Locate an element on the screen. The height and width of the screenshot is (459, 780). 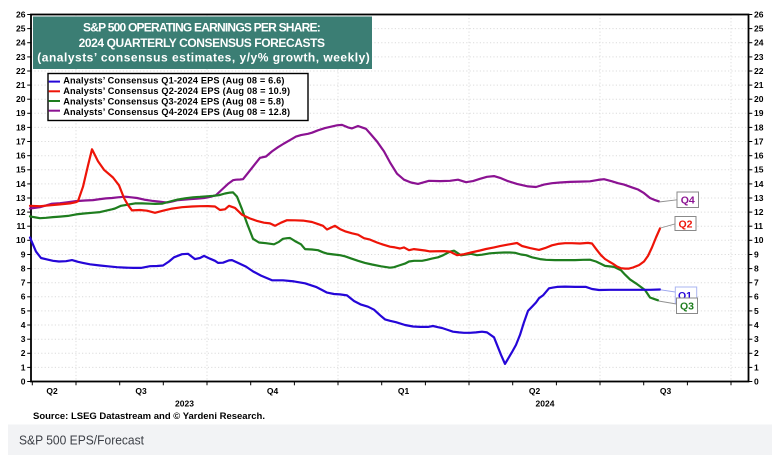
svg-text:S&P 500 OPERATING EARNINGS PER: S&P 500 OPERATING EARNINGS PER SHARE: is located at coordinates (202, 27).